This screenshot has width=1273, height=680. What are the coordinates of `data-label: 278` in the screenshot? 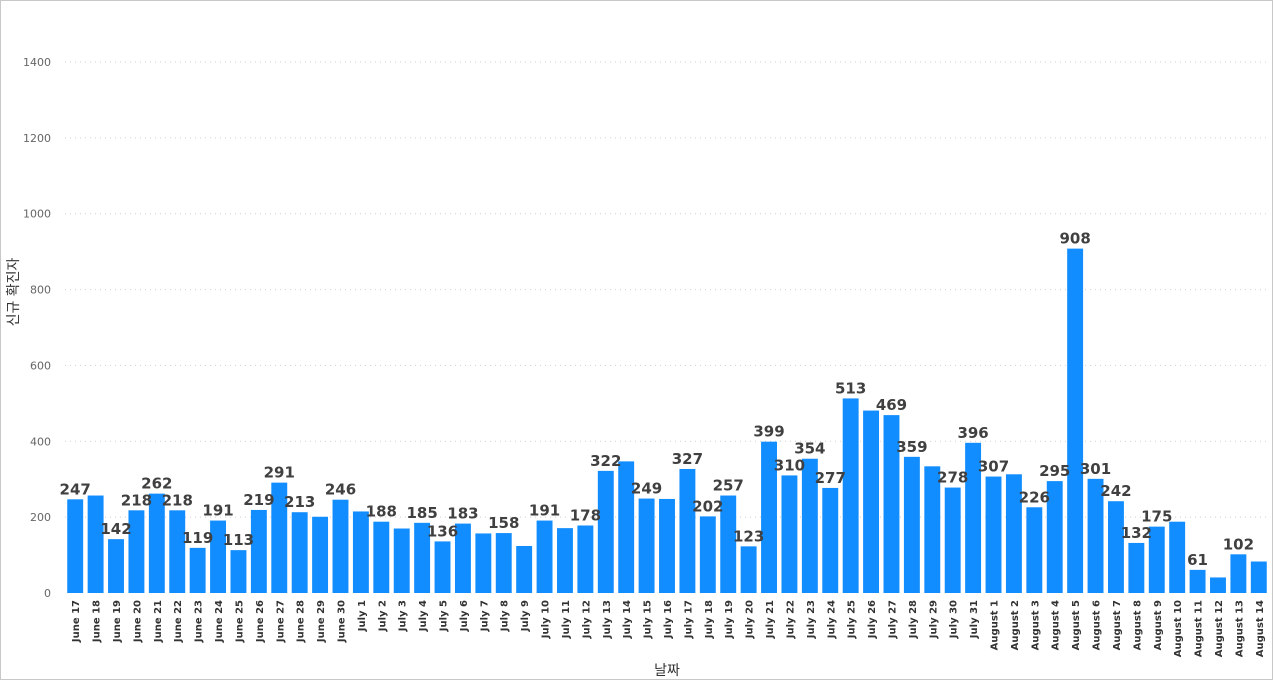 It's located at (952, 478).